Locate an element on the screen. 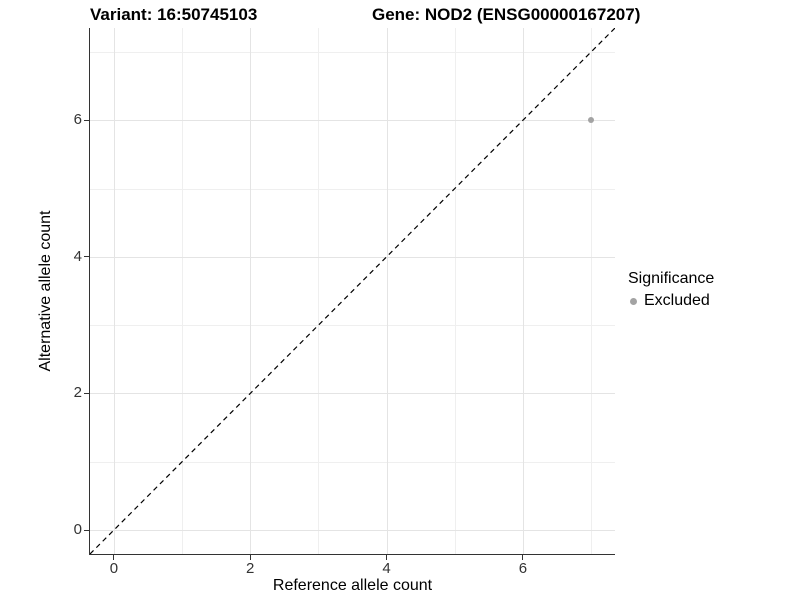  y-axis-tick-label-4: 4 is located at coordinates (77, 256).